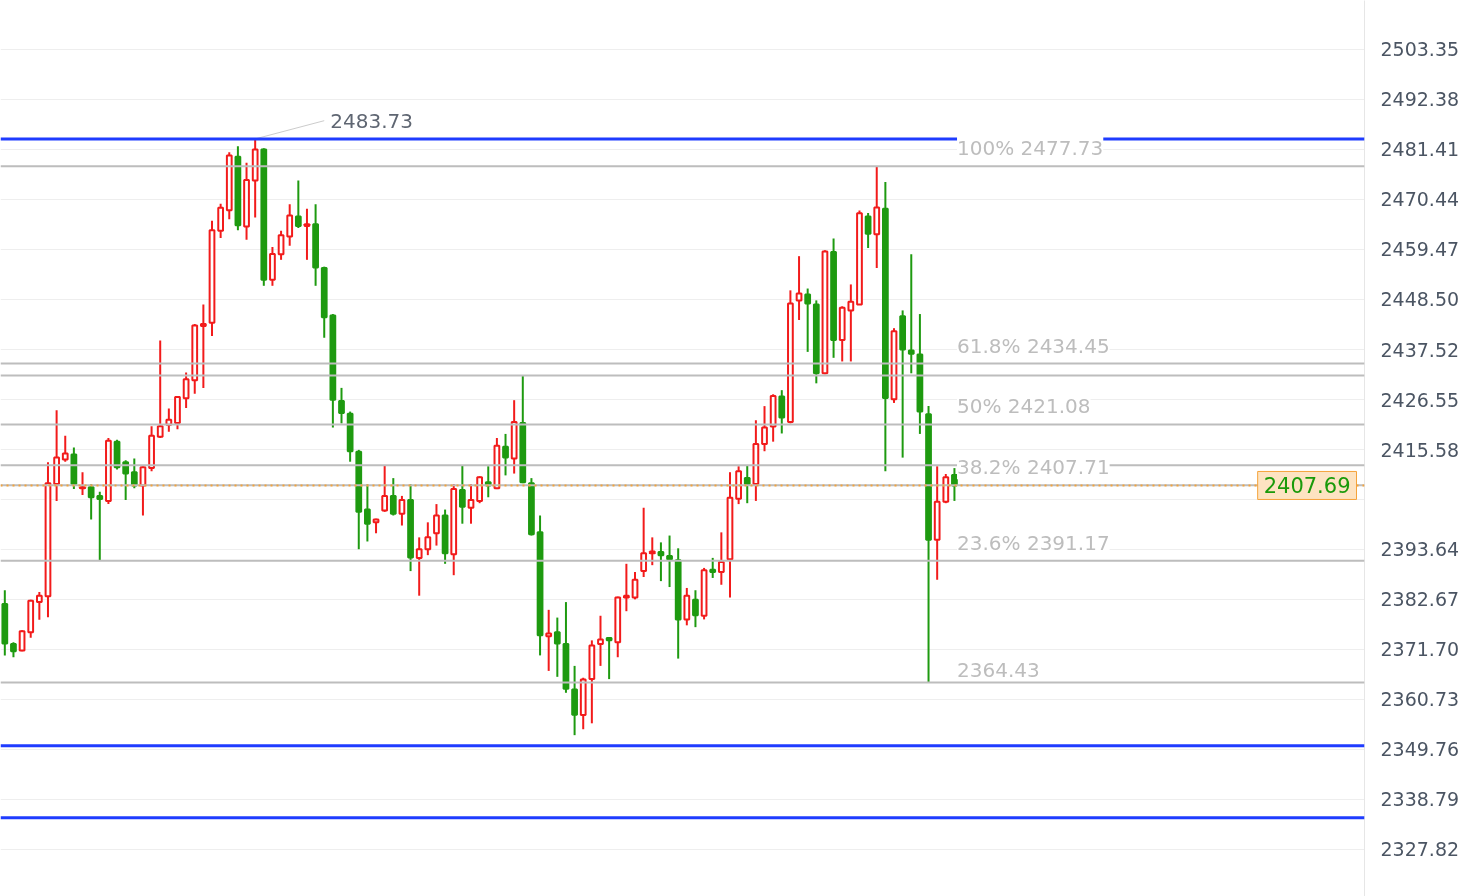  Describe the element at coordinates (1420, 349) in the screenshot. I see `y-tick-label: 2437.52` at that location.